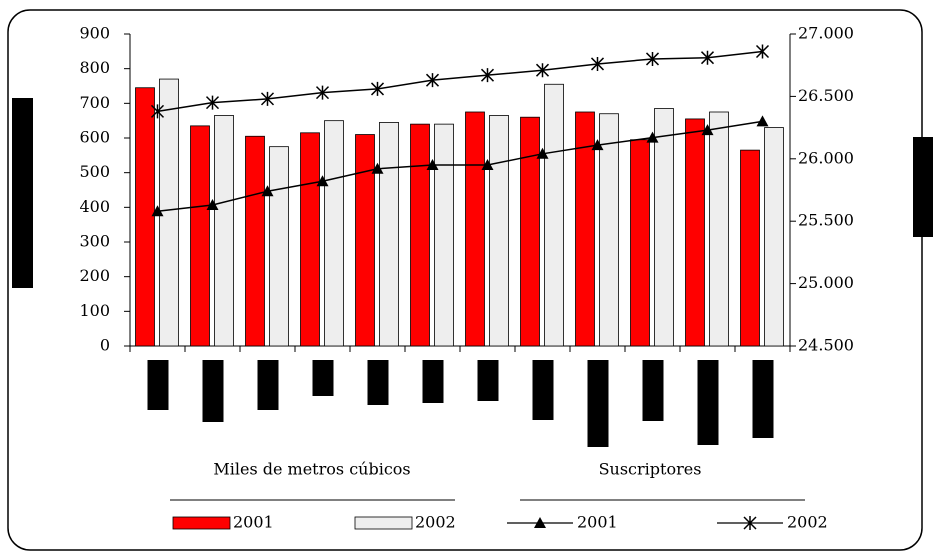 The image size is (933, 556). I want to click on y-tick-label: 200, so click(94, 275).